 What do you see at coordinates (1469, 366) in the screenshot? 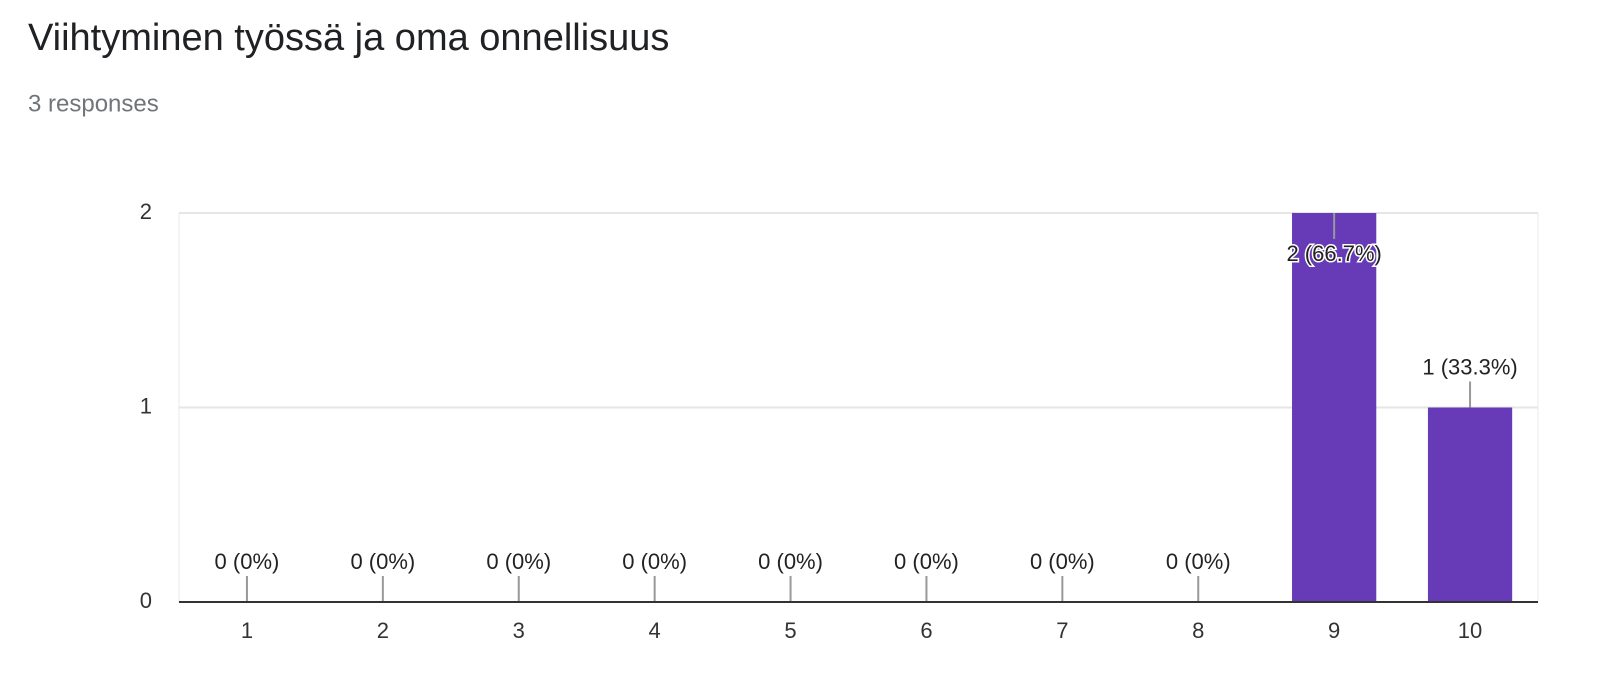
I see `value-label: 1 (33.3%)` at bounding box center [1469, 366].